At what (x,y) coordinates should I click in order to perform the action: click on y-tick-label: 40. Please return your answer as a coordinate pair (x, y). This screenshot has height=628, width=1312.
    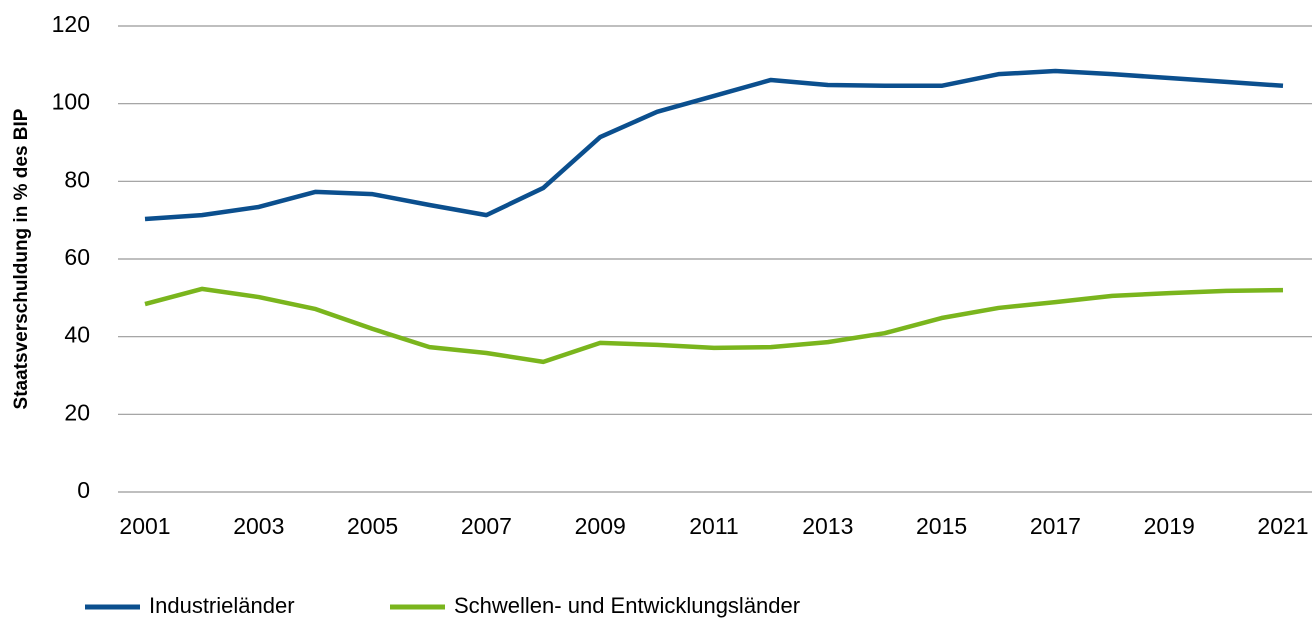
    Looking at the image, I should click on (77, 335).